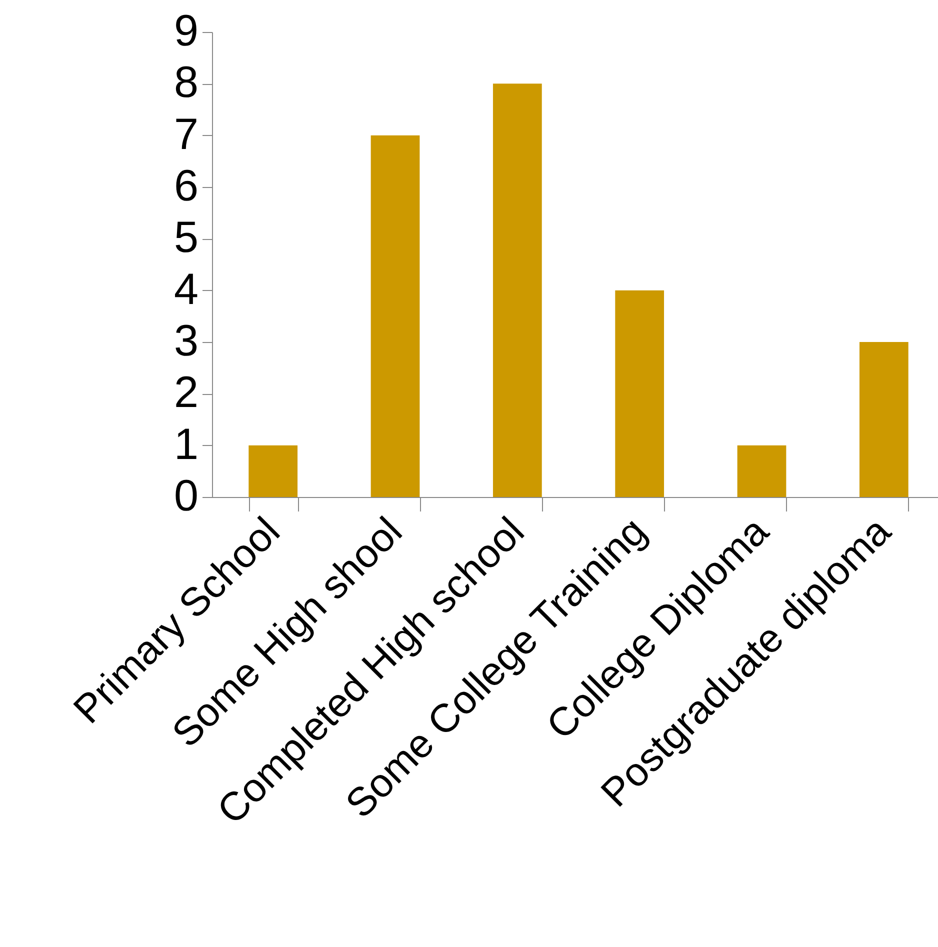 Image resolution: width=938 pixels, height=947 pixels. I want to click on y-tick-label: 1, so click(186, 444).